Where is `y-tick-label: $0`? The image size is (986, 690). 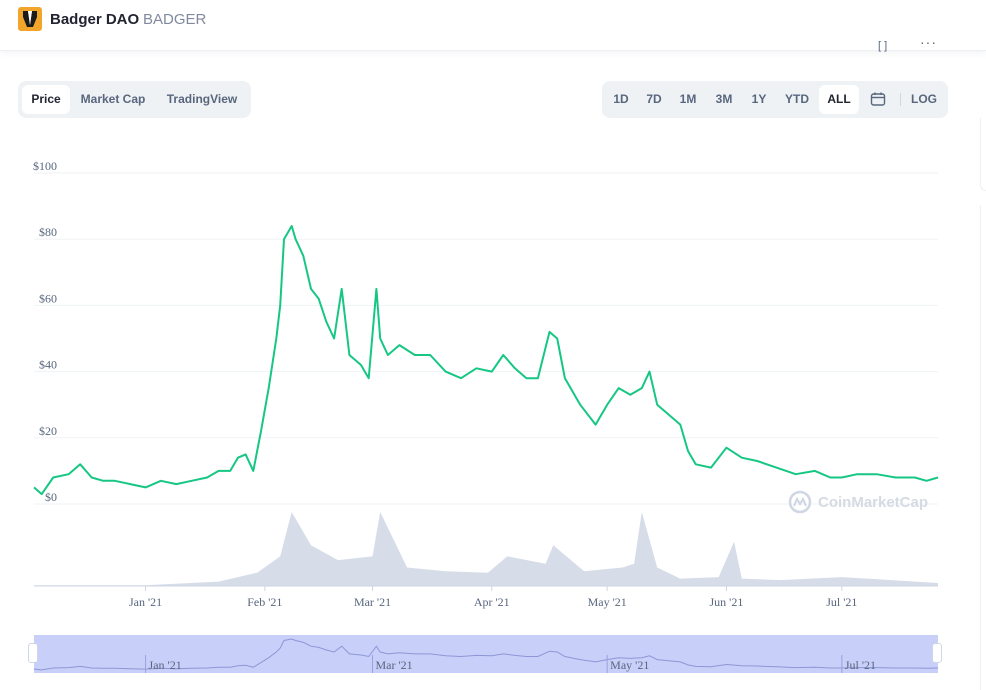 y-tick-label: $0 is located at coordinates (51, 497).